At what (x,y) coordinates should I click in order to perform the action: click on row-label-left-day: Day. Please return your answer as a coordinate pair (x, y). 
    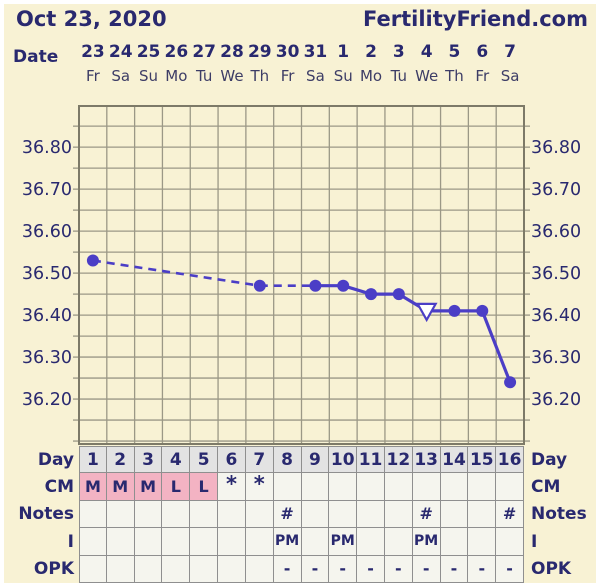
    Looking at the image, I should click on (55, 459).